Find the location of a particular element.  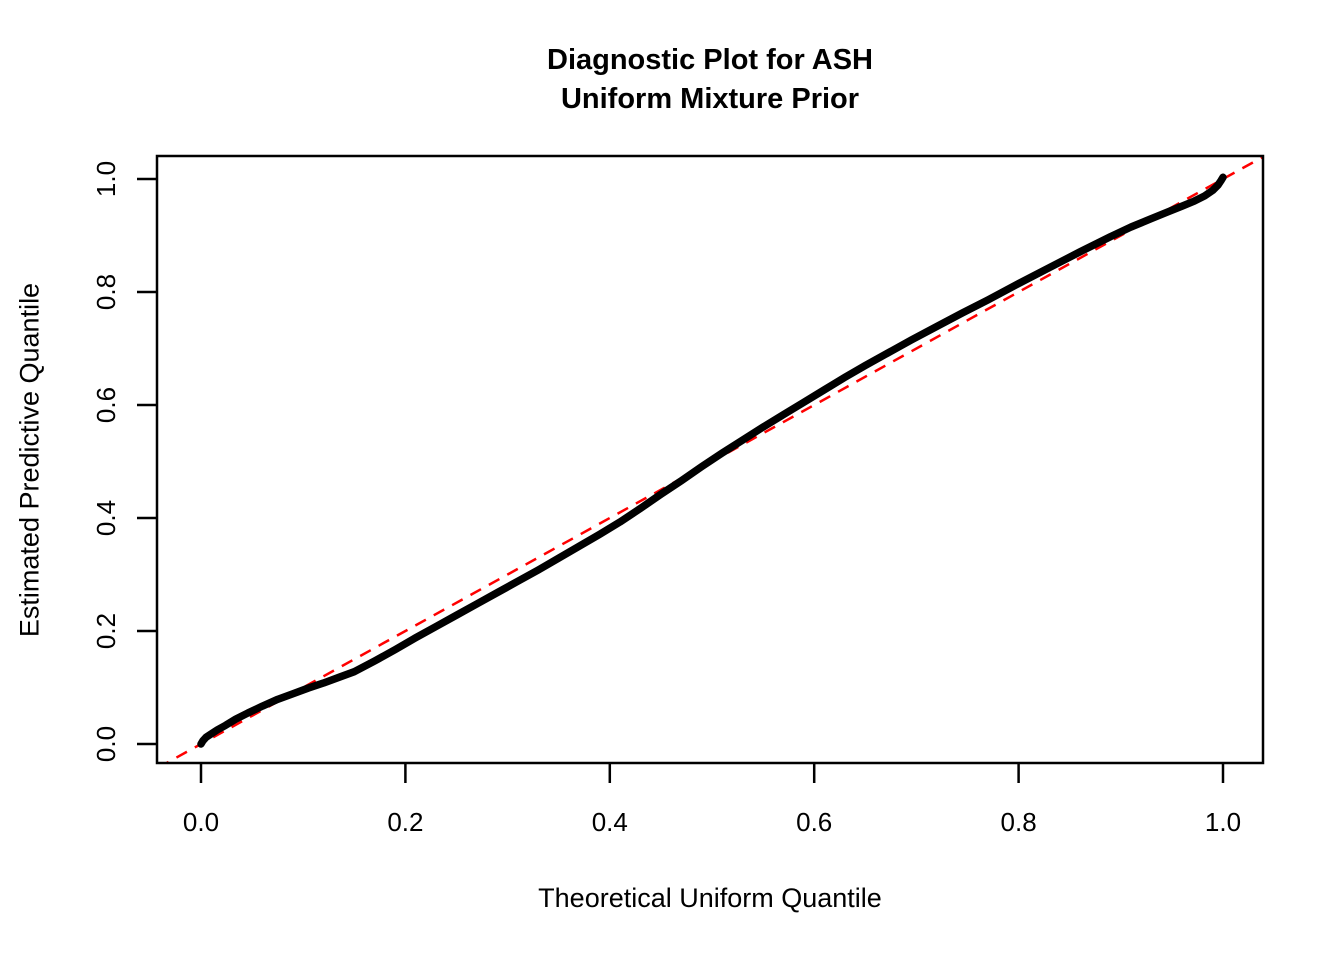

plot-title-line-1: Diagnostic Plot for ASH is located at coordinates (710, 60).